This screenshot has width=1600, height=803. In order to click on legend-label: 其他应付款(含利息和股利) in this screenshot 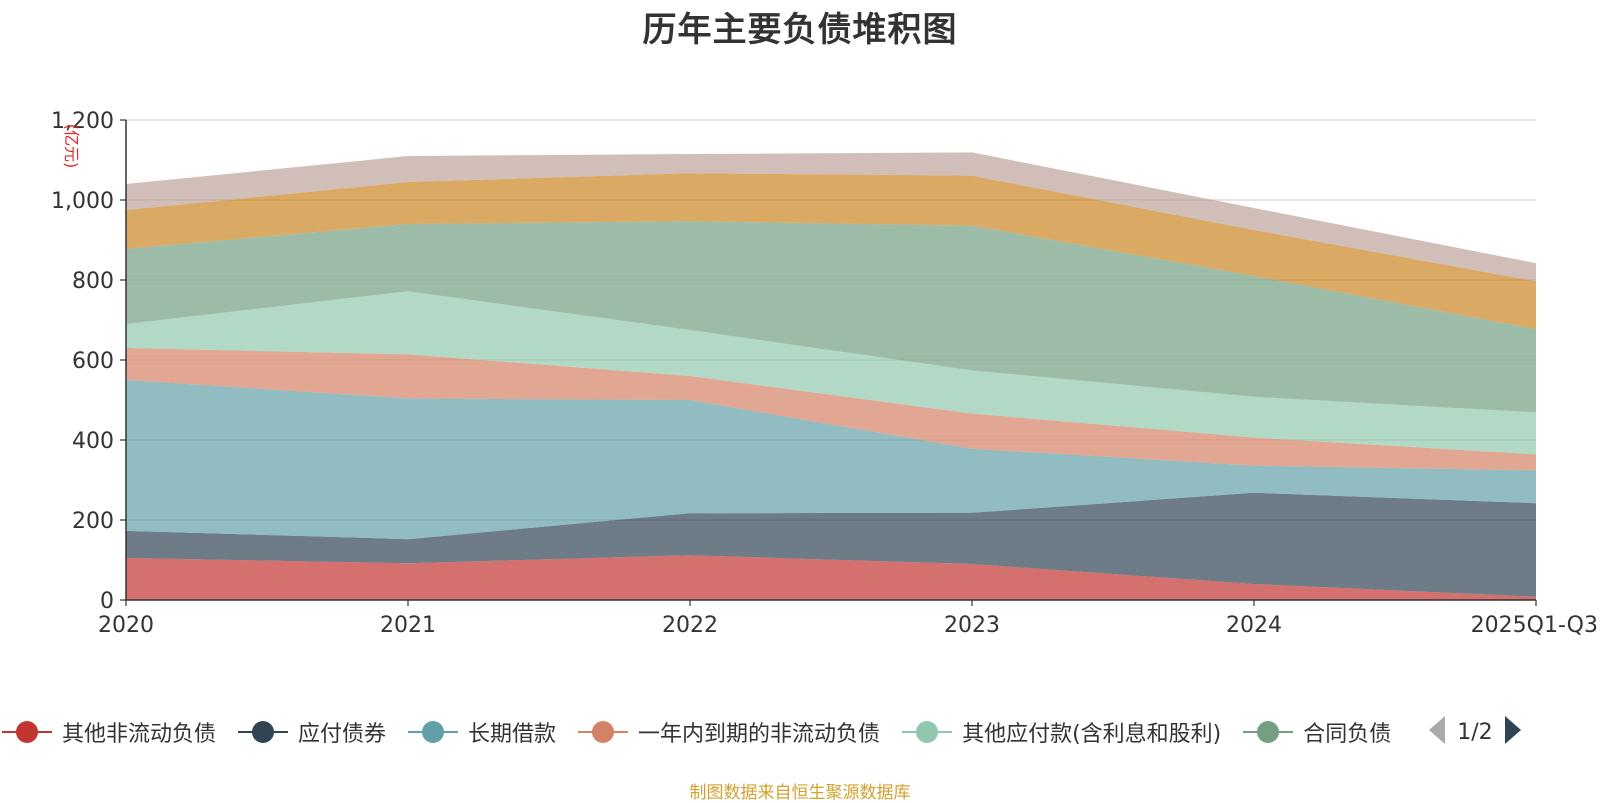, I will do `click(1092, 734)`.